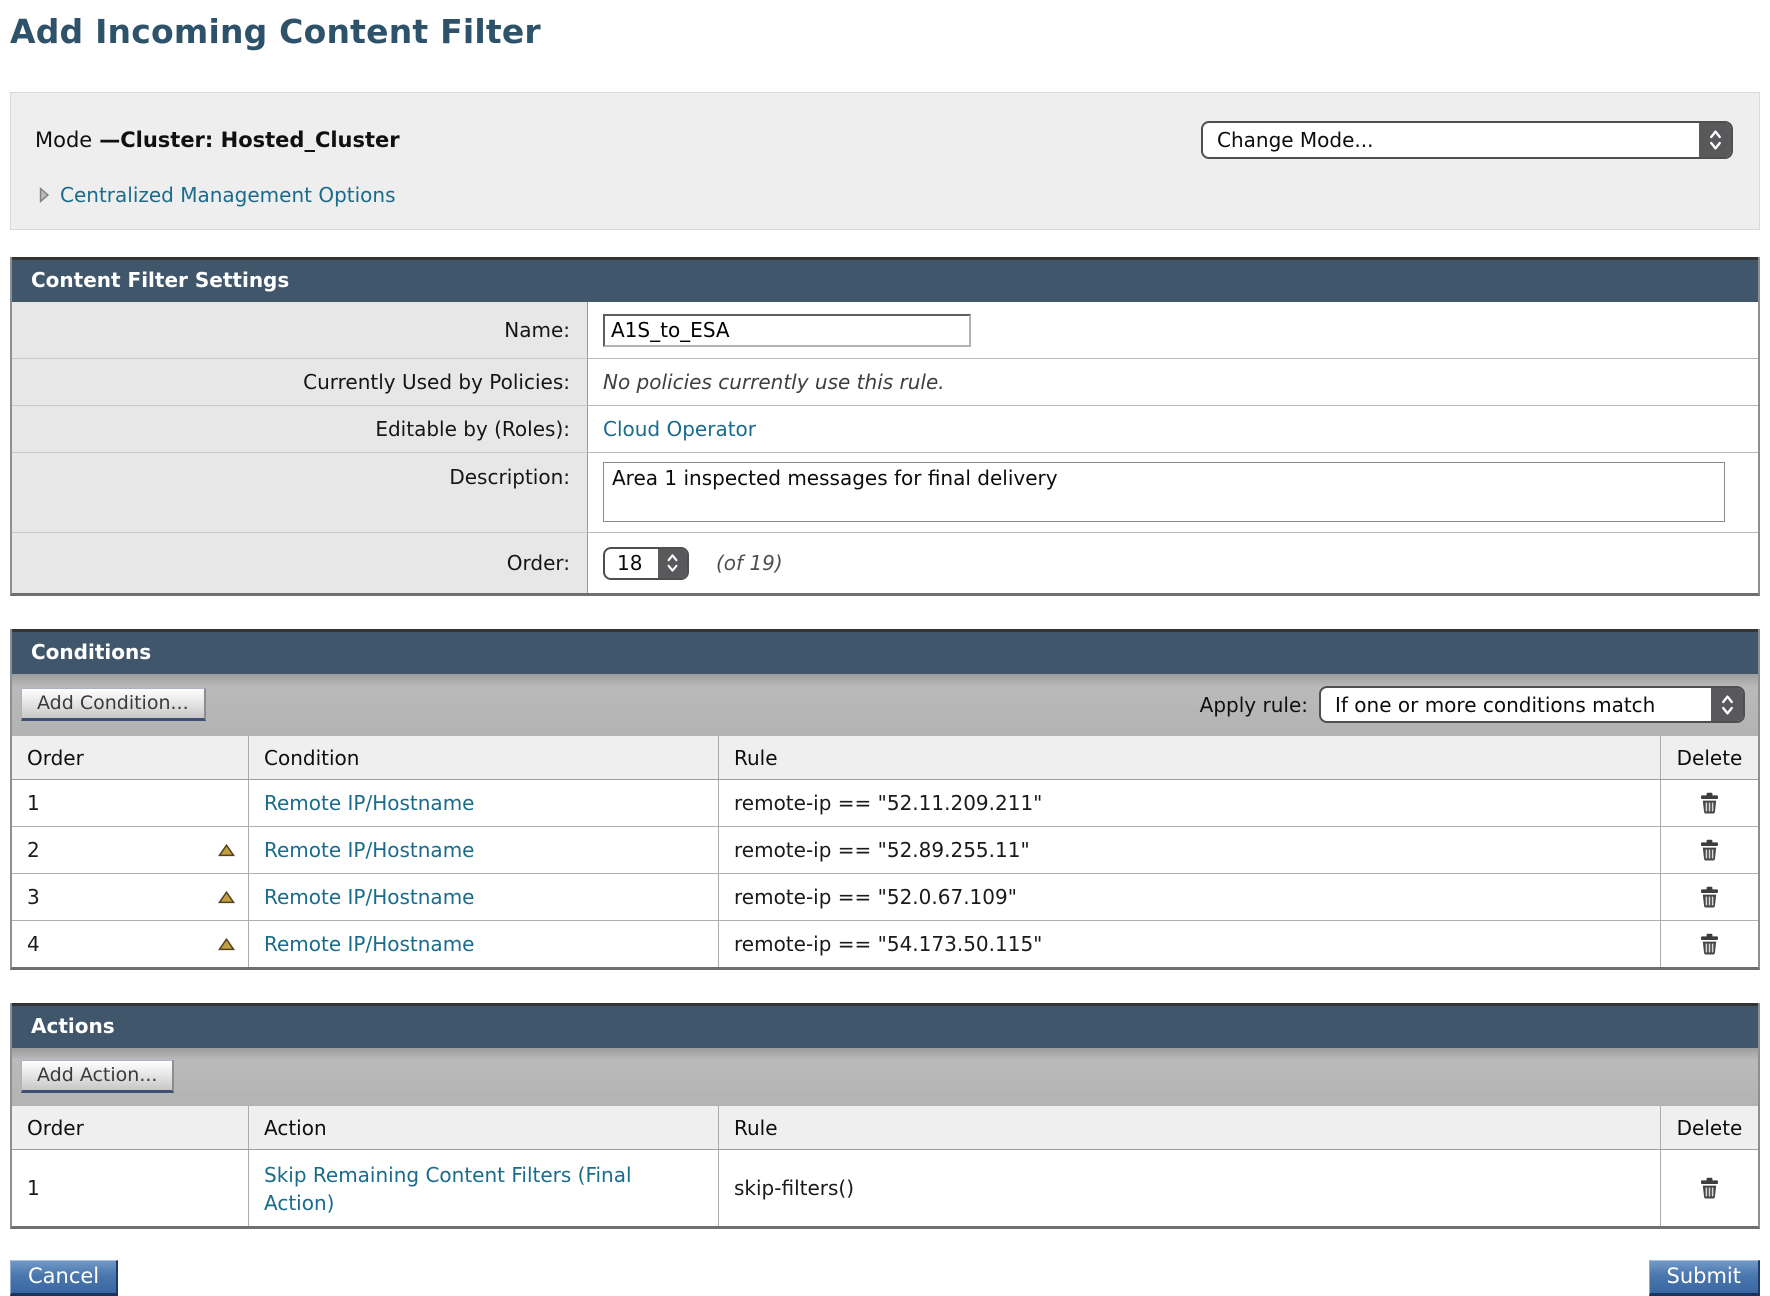  Describe the element at coordinates (1495, 704) in the screenshot. I see `apply-rule-select-value: If one or more conditions match` at that location.